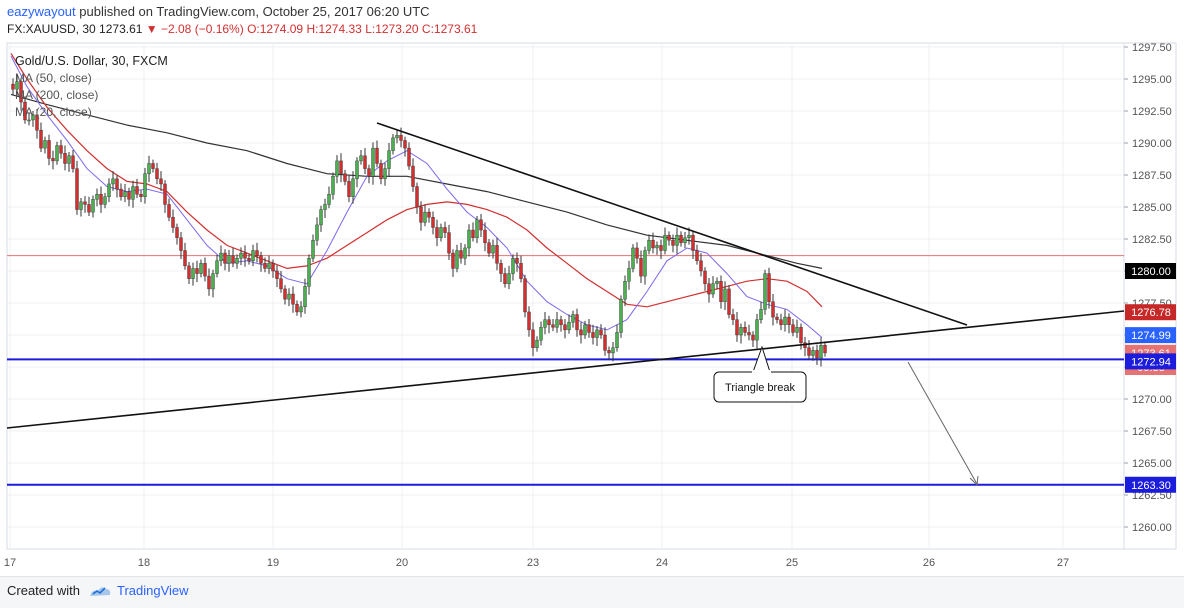 The width and height of the screenshot is (1184, 608). I want to click on price-label: 1280.00, so click(1151, 272).